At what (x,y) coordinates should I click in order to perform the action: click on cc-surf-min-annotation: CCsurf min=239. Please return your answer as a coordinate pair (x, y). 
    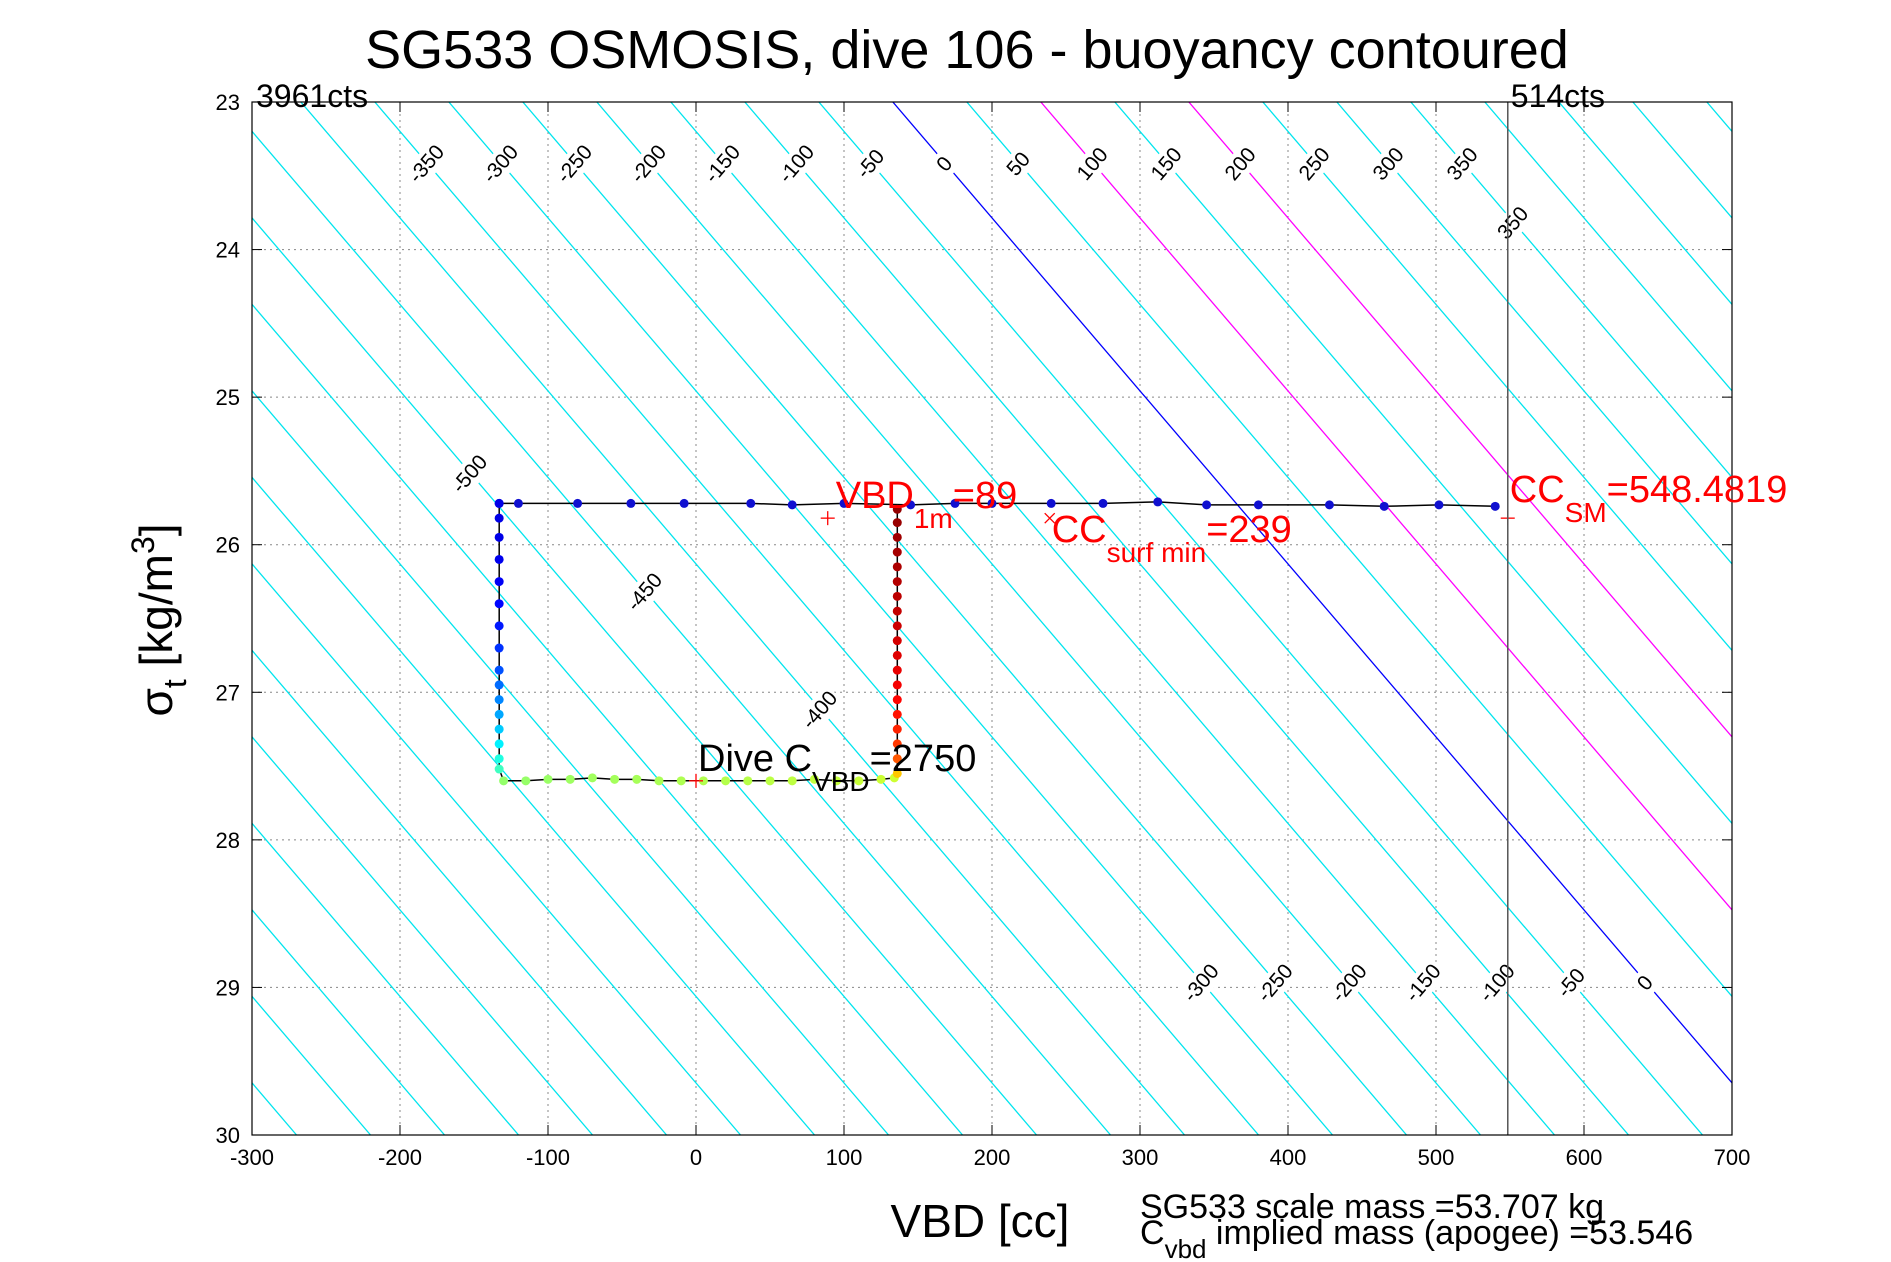
    Looking at the image, I should click on (1172, 538).